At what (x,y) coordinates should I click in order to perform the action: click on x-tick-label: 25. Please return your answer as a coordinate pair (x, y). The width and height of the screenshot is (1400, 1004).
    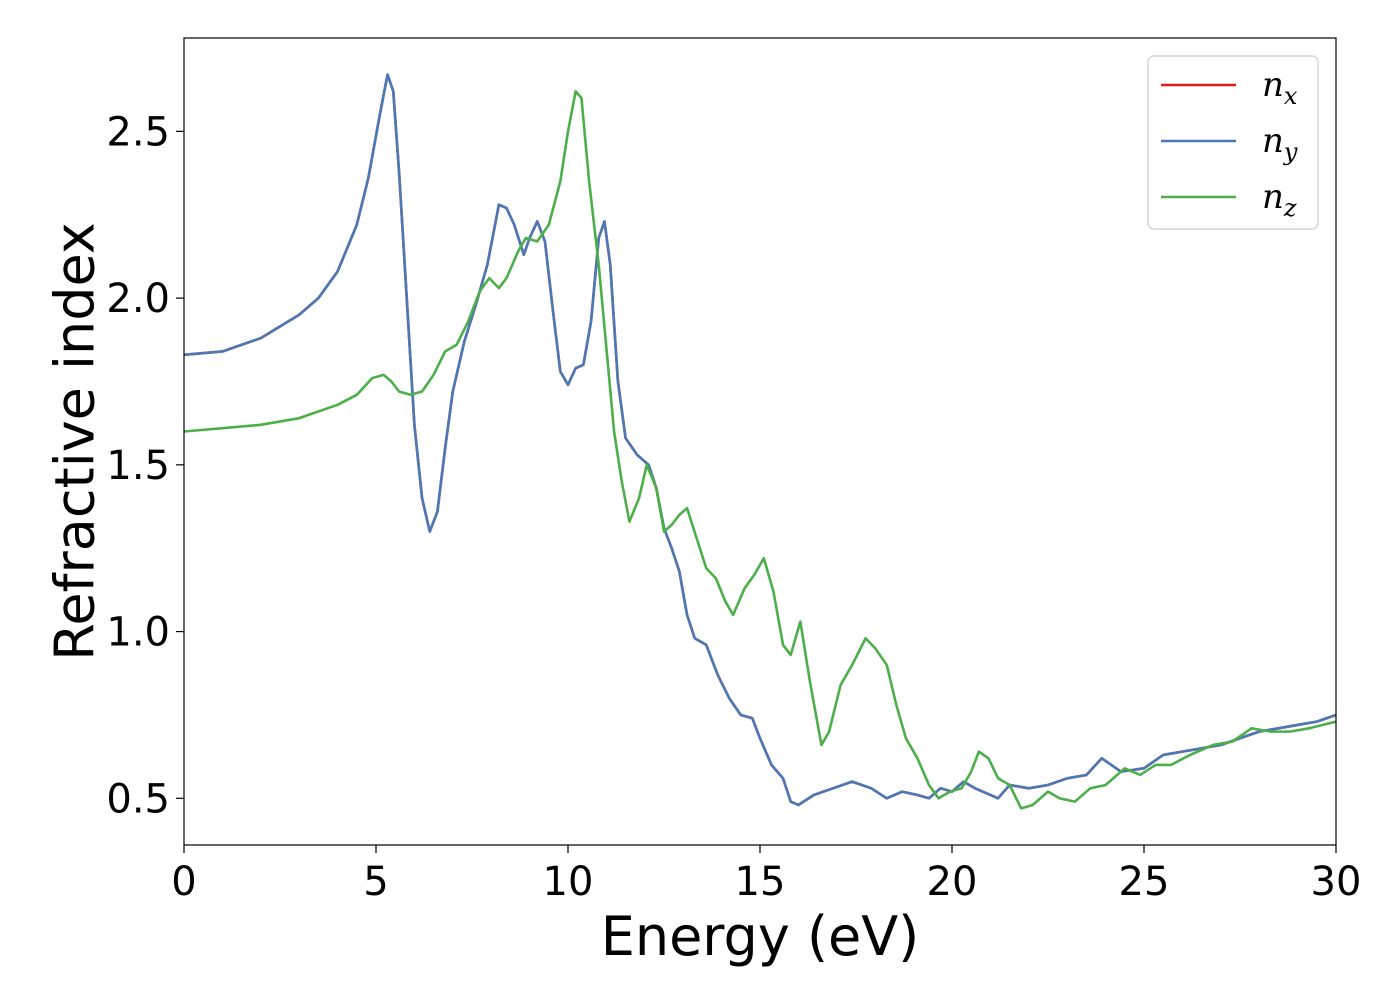
    Looking at the image, I should click on (1144, 882).